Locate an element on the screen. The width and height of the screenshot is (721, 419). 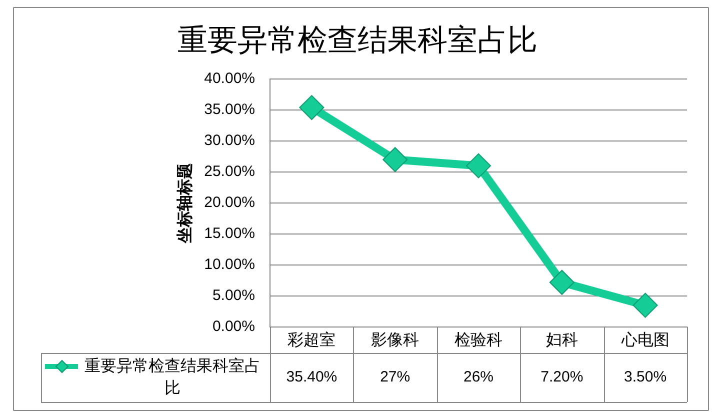
x-tick-label: 检验科 is located at coordinates (478, 340).